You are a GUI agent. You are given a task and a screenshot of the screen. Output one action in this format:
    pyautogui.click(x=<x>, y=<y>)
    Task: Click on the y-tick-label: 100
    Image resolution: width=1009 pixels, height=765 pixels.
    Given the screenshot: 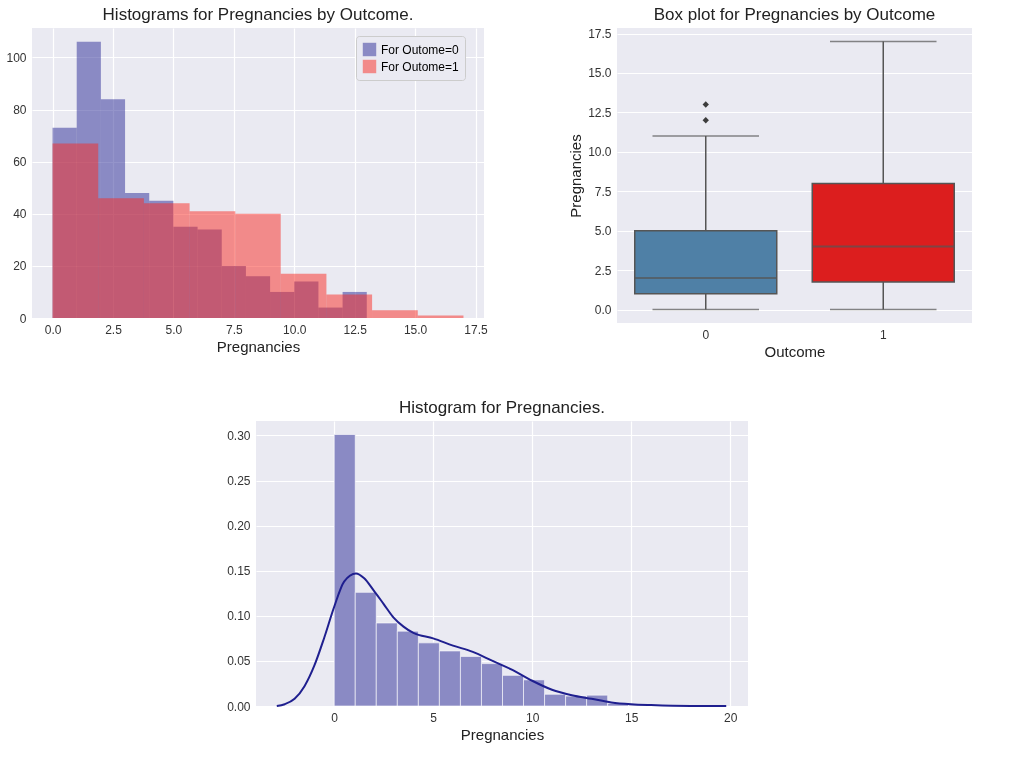 What is the action you would take?
    pyautogui.click(x=16, y=57)
    